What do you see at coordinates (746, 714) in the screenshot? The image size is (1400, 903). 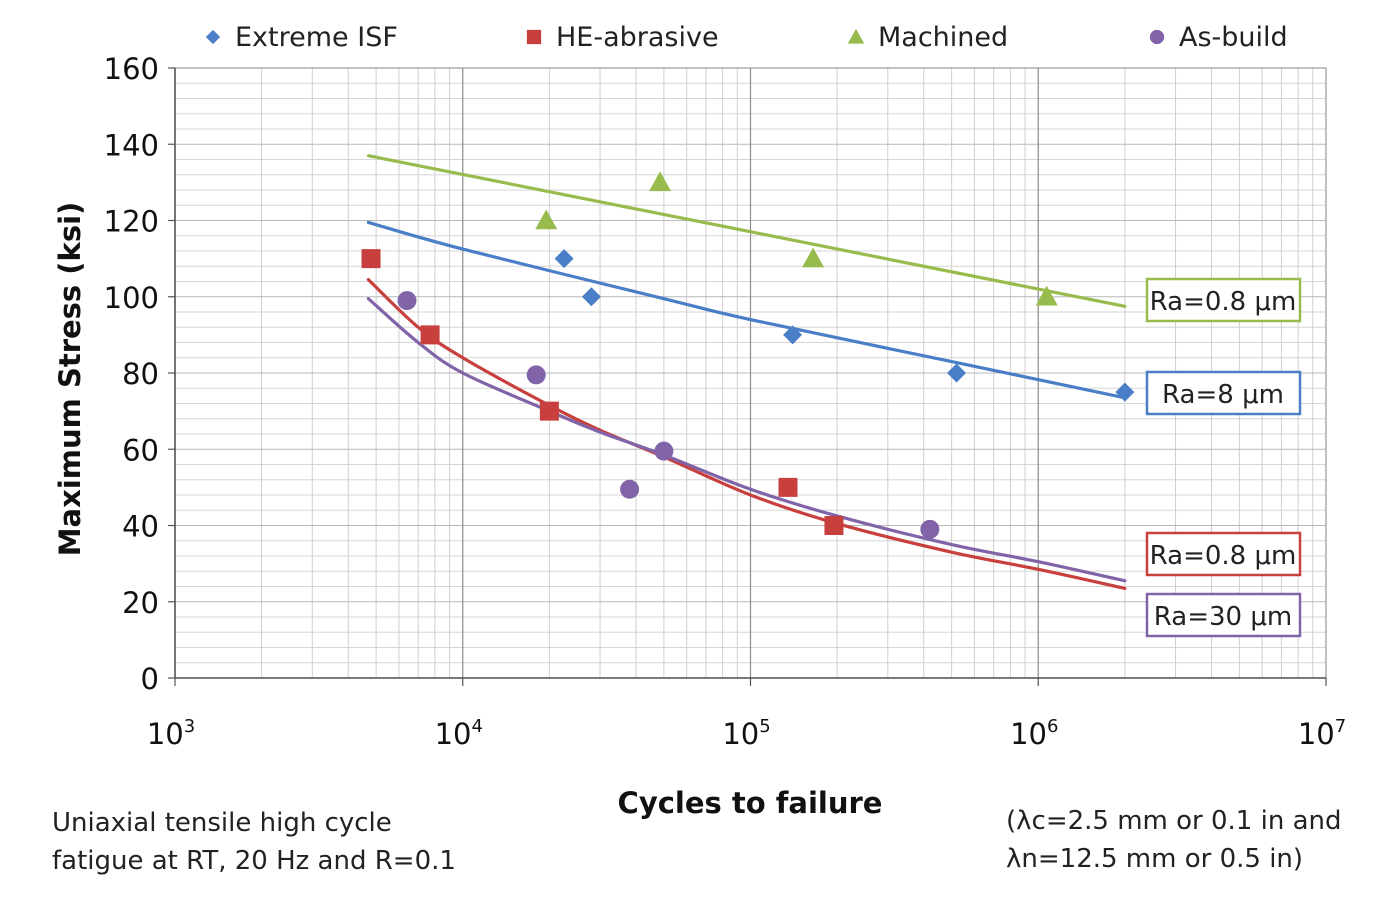 I see `x-axis-ticks: 10³ 10⁴ 10⁵ 10⁶ 10⁷` at bounding box center [746, 714].